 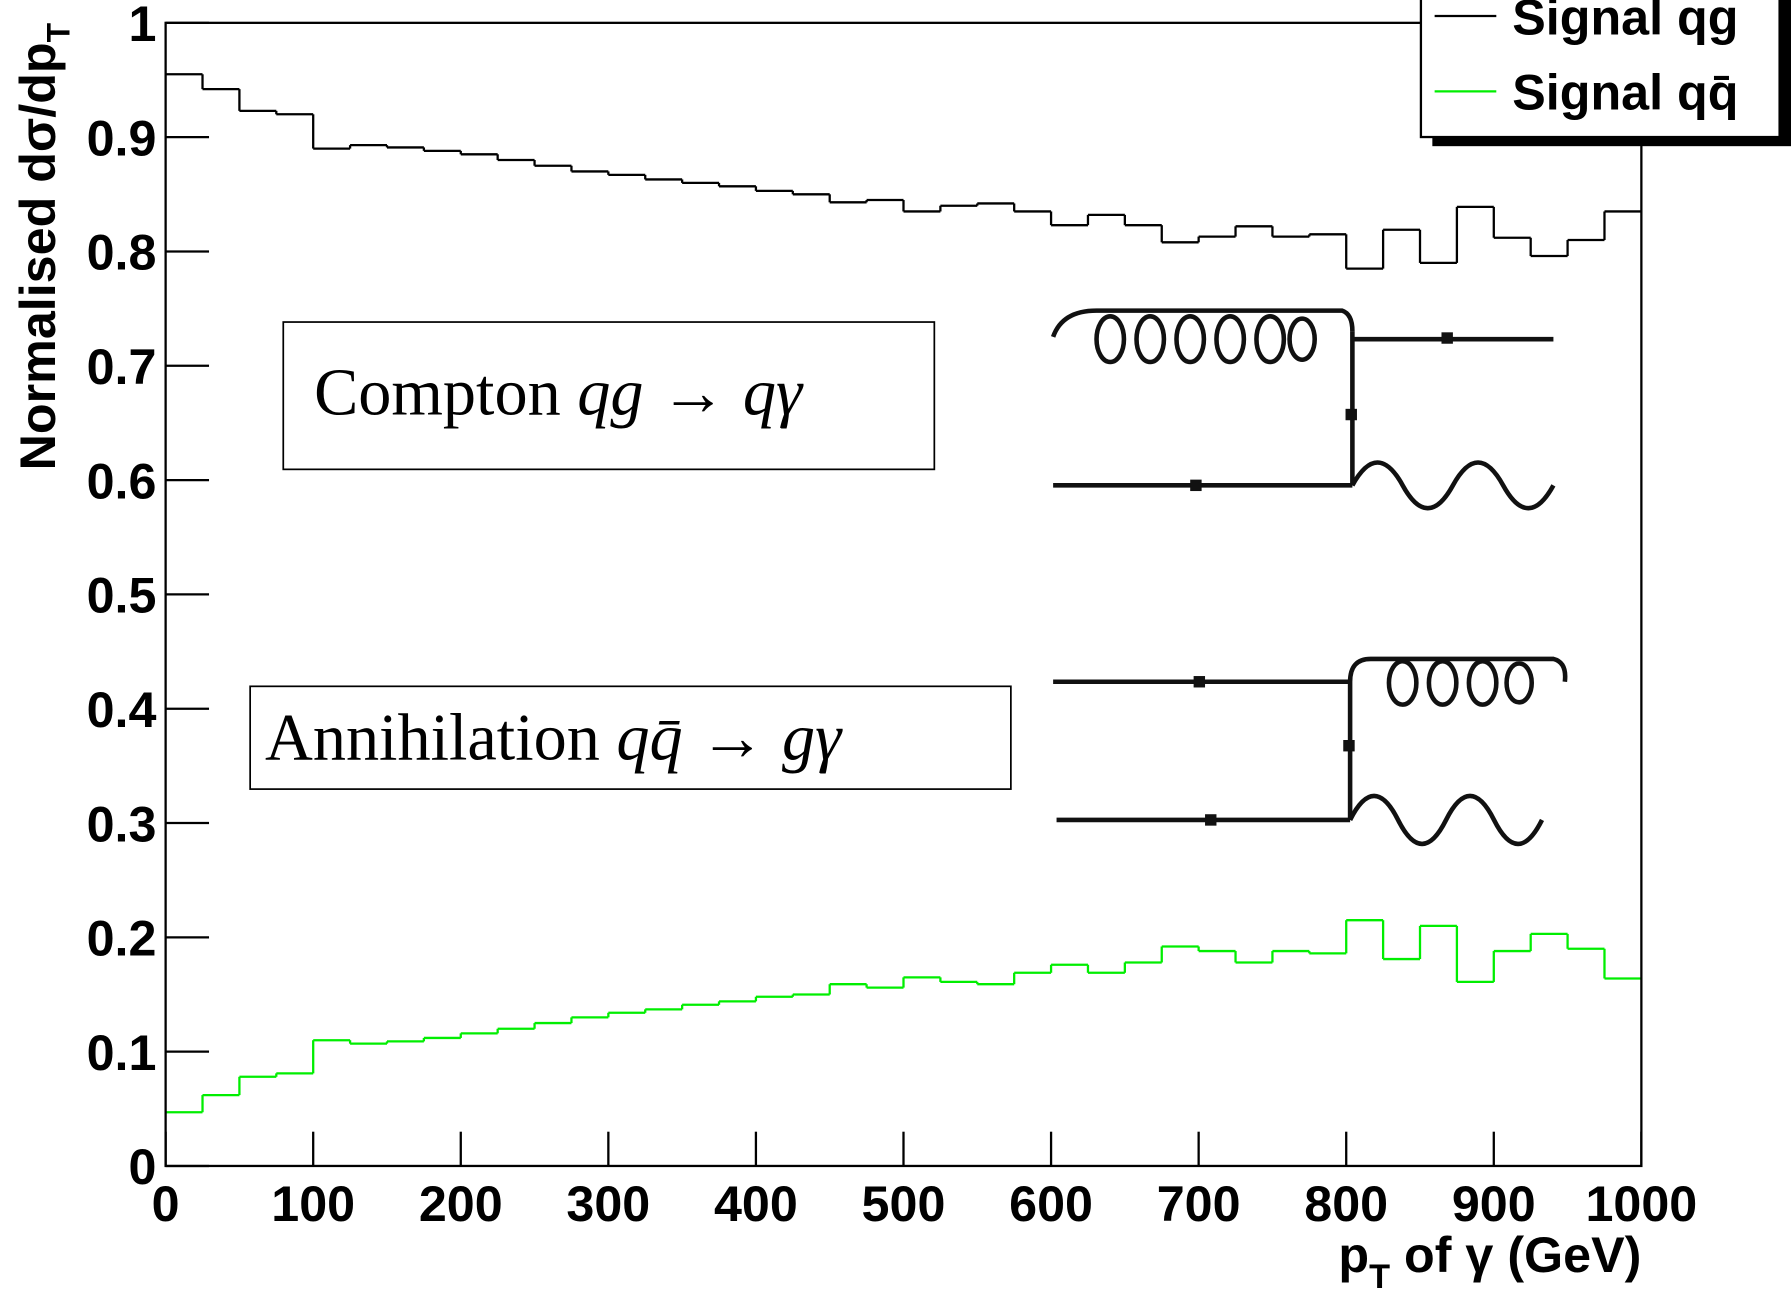 I want to click on x-tick-label: 400, so click(x=756, y=1204).